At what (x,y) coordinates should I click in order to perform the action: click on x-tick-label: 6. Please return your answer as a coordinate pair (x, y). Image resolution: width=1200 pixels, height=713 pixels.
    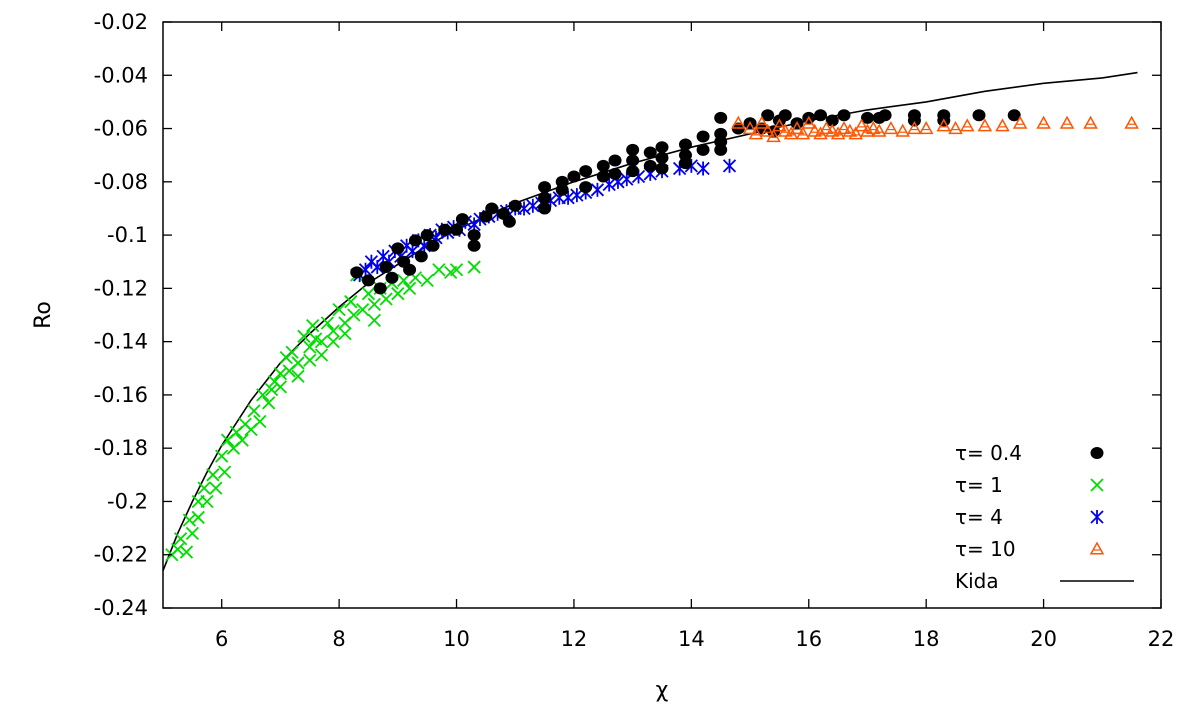
    Looking at the image, I should click on (221, 639).